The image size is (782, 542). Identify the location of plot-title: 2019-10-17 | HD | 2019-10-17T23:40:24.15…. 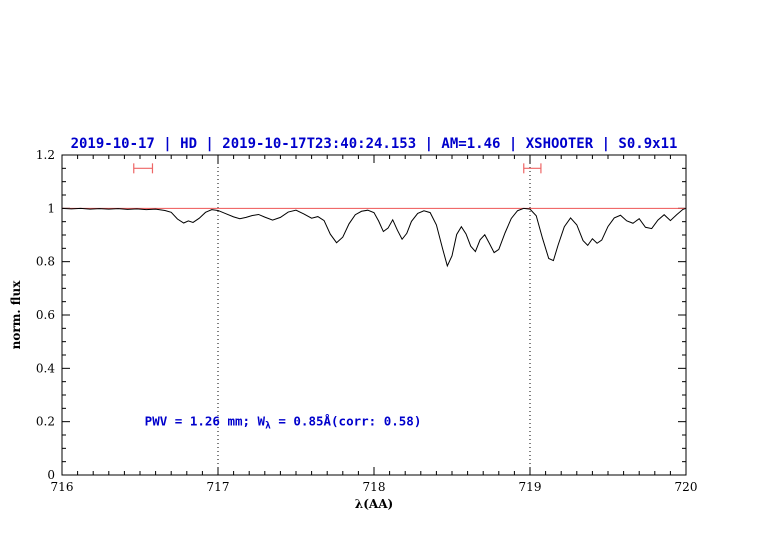
(374, 144).